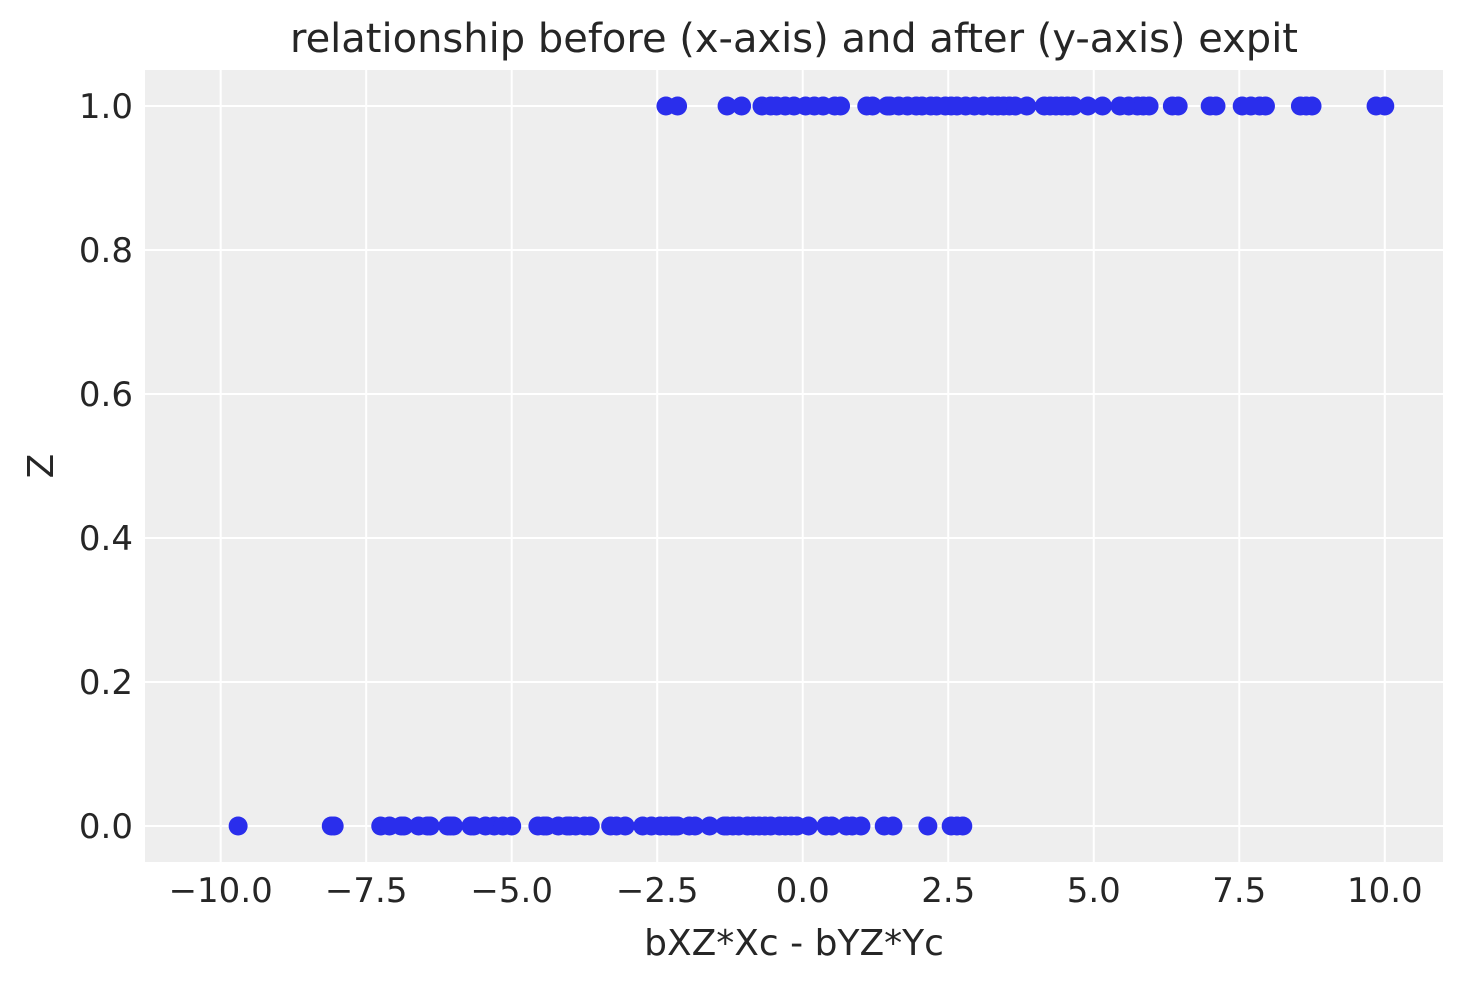  Describe the element at coordinates (511, 891) in the screenshot. I see `x-tick-label: −5.0` at that location.